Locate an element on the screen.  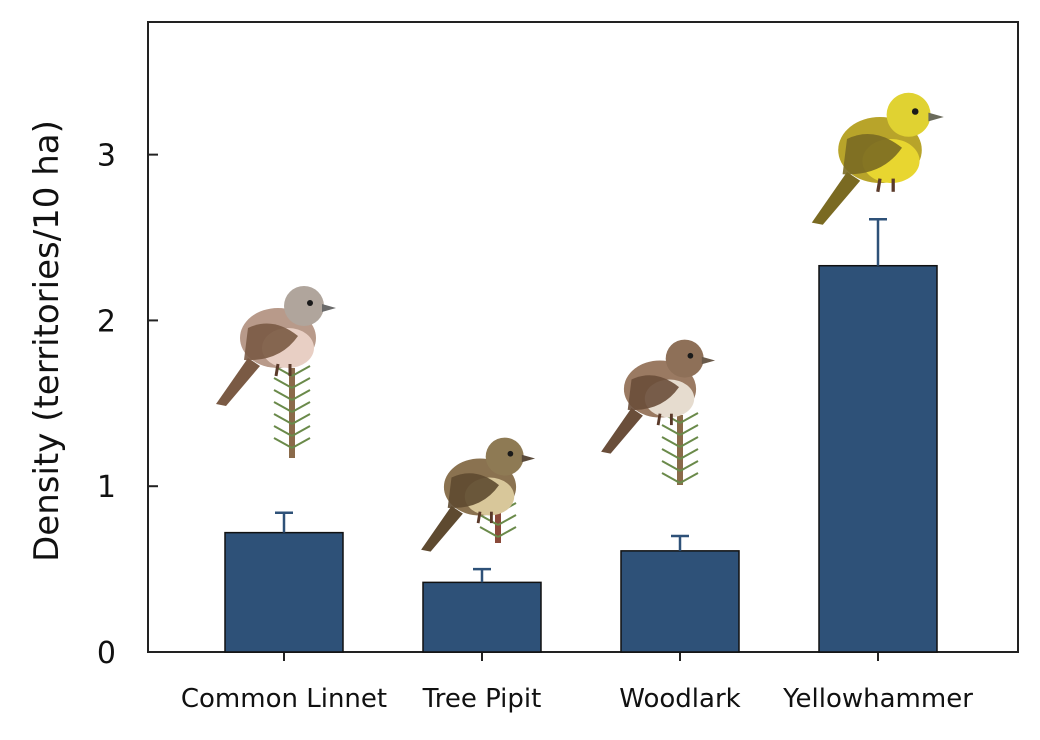
x-tick-label: Yellowhammer is located at coordinates (877, 699).